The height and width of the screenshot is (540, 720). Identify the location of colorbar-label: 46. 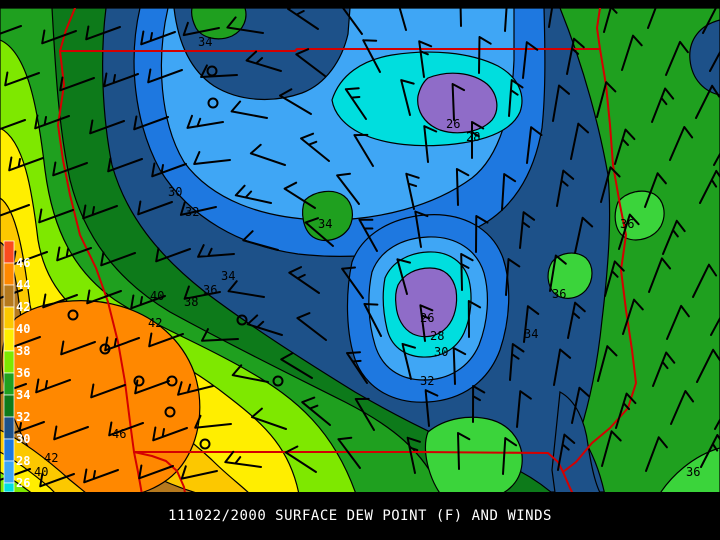
(23, 263).